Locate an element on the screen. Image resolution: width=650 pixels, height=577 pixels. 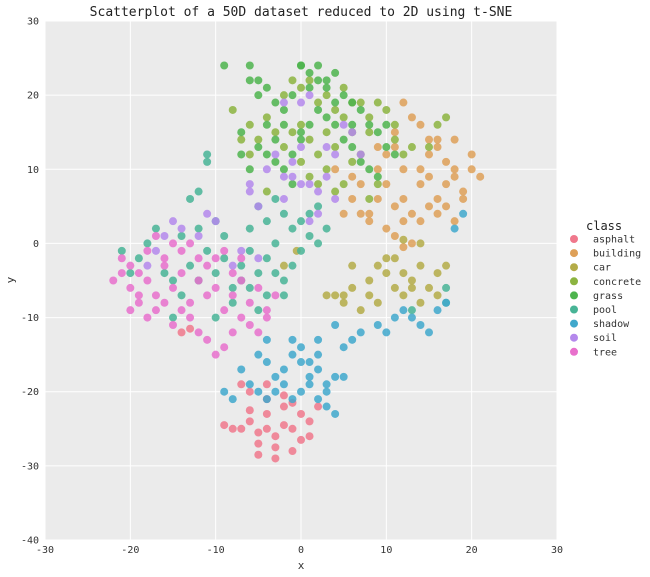
x-tick-label: -10 is located at coordinates (216, 550).